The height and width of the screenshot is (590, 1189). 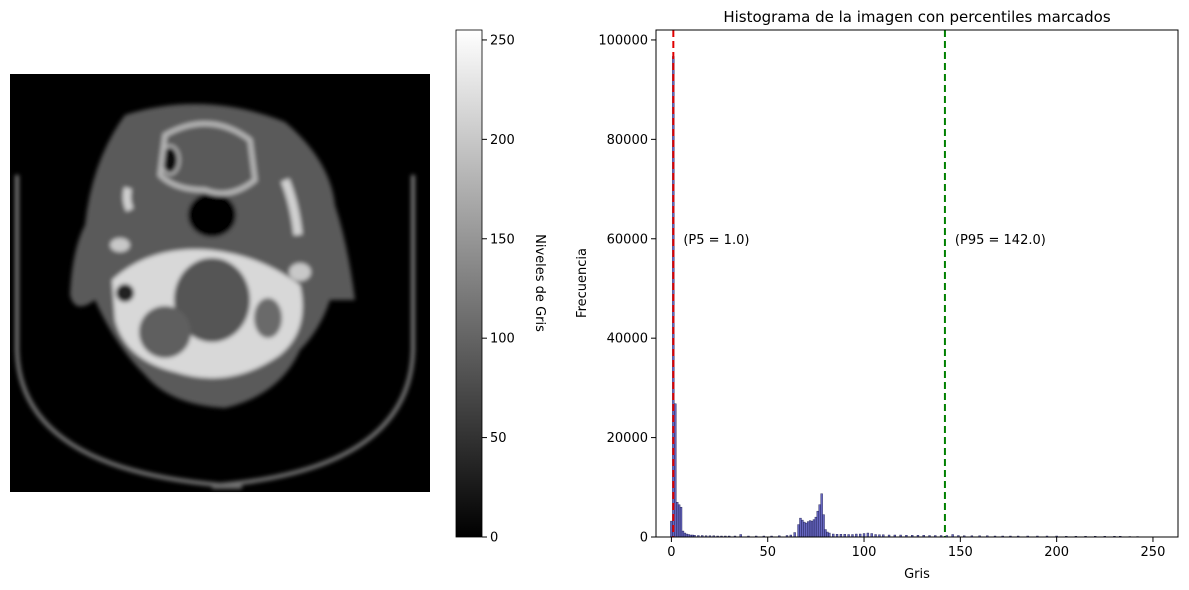 What do you see at coordinates (498, 289) in the screenshot?
I see `colorbar-ticks: 0 50 100 150 200 250` at bounding box center [498, 289].